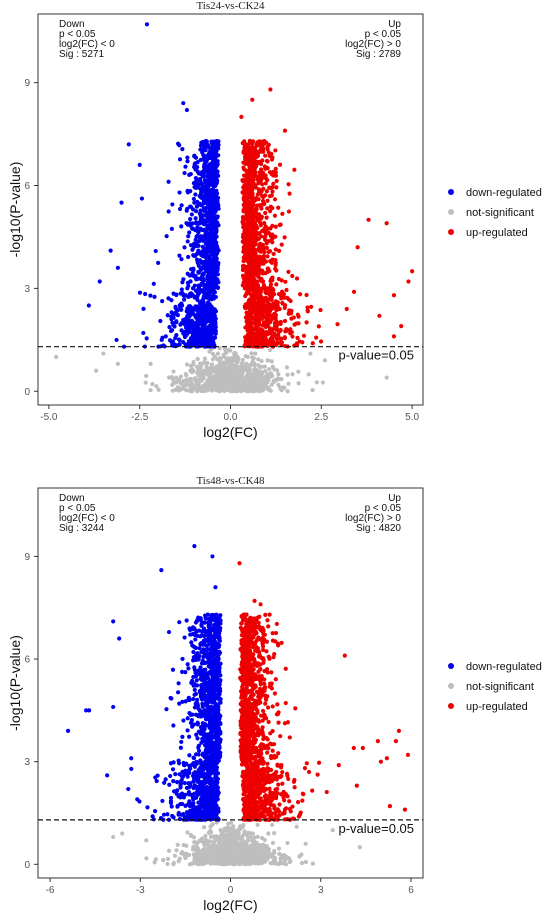 This screenshot has height=917, width=550. What do you see at coordinates (27, 392) in the screenshot?
I see `y-tick-label: 0` at bounding box center [27, 392].